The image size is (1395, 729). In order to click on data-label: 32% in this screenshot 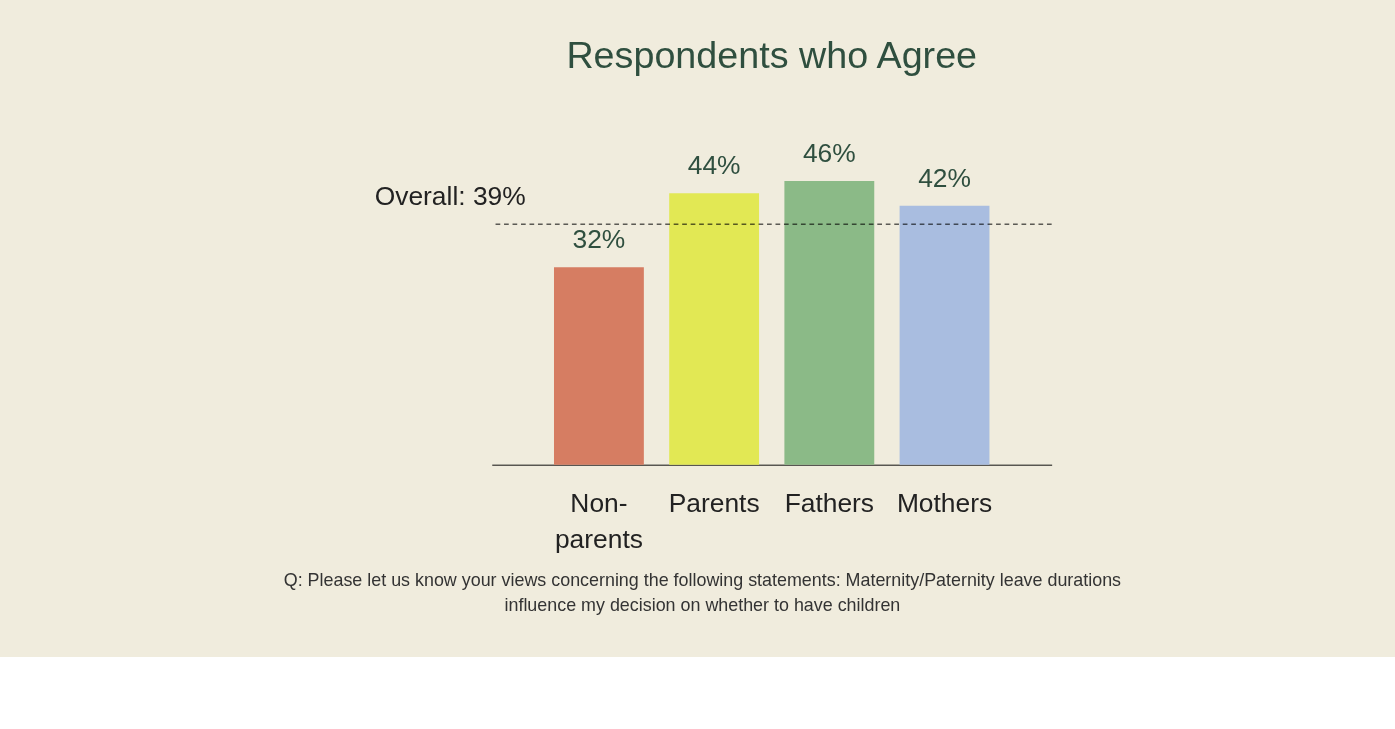, I will do `click(599, 239)`.